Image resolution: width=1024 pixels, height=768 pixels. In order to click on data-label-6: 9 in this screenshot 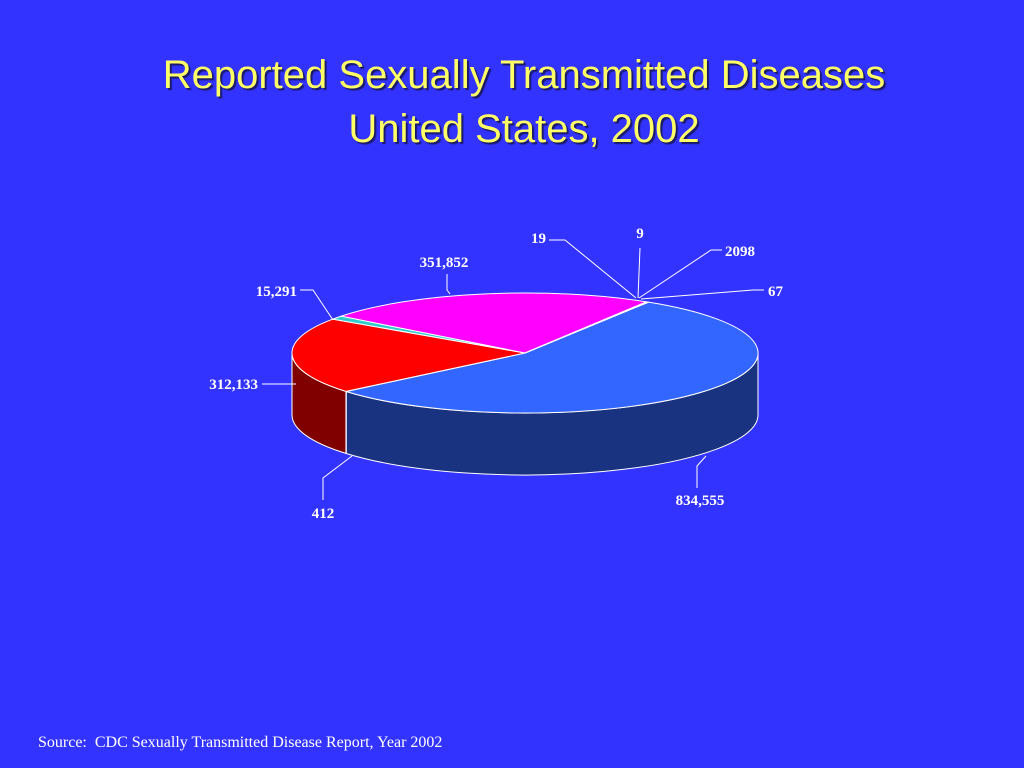, I will do `click(640, 234)`.